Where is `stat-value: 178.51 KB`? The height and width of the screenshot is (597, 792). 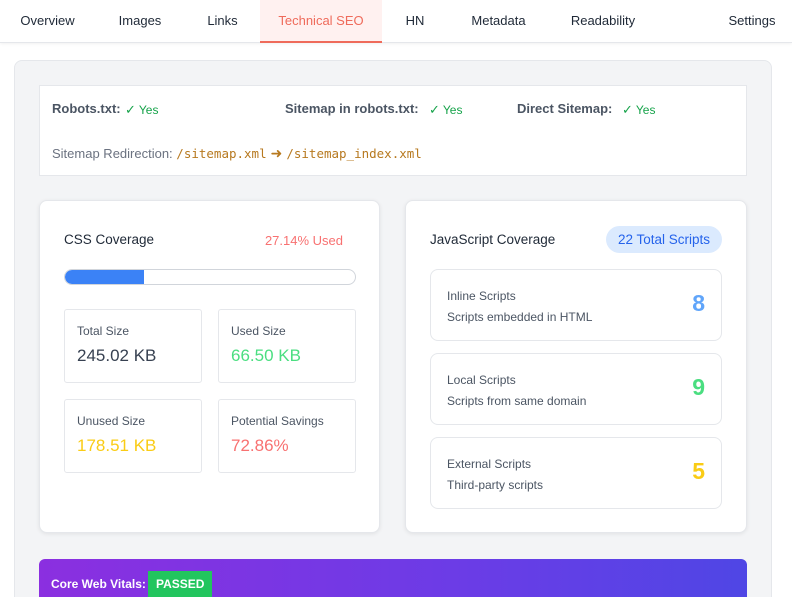 stat-value: 178.51 KB is located at coordinates (117, 445).